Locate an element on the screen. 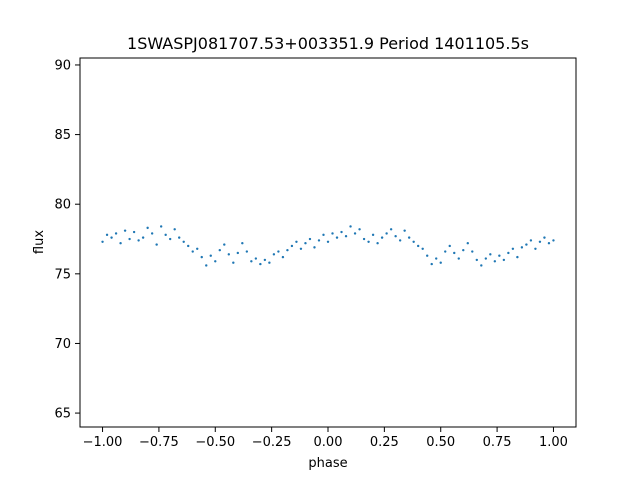  x-tick-label: −0.50 is located at coordinates (215, 442).